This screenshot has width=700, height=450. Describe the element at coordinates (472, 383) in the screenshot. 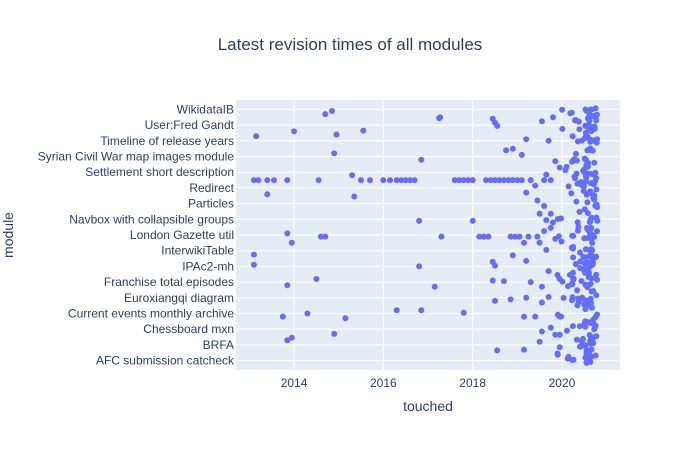

I see `x-tick-label: 2018` at that location.